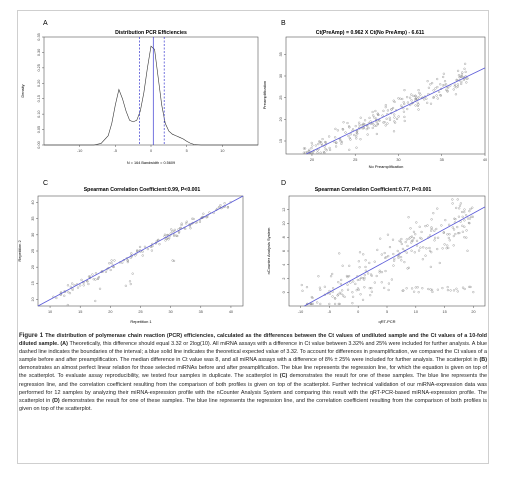 The height and width of the screenshot is (479, 505). I want to click on panel-a-y-tick-label-7: 0.35, so click(39, 36).